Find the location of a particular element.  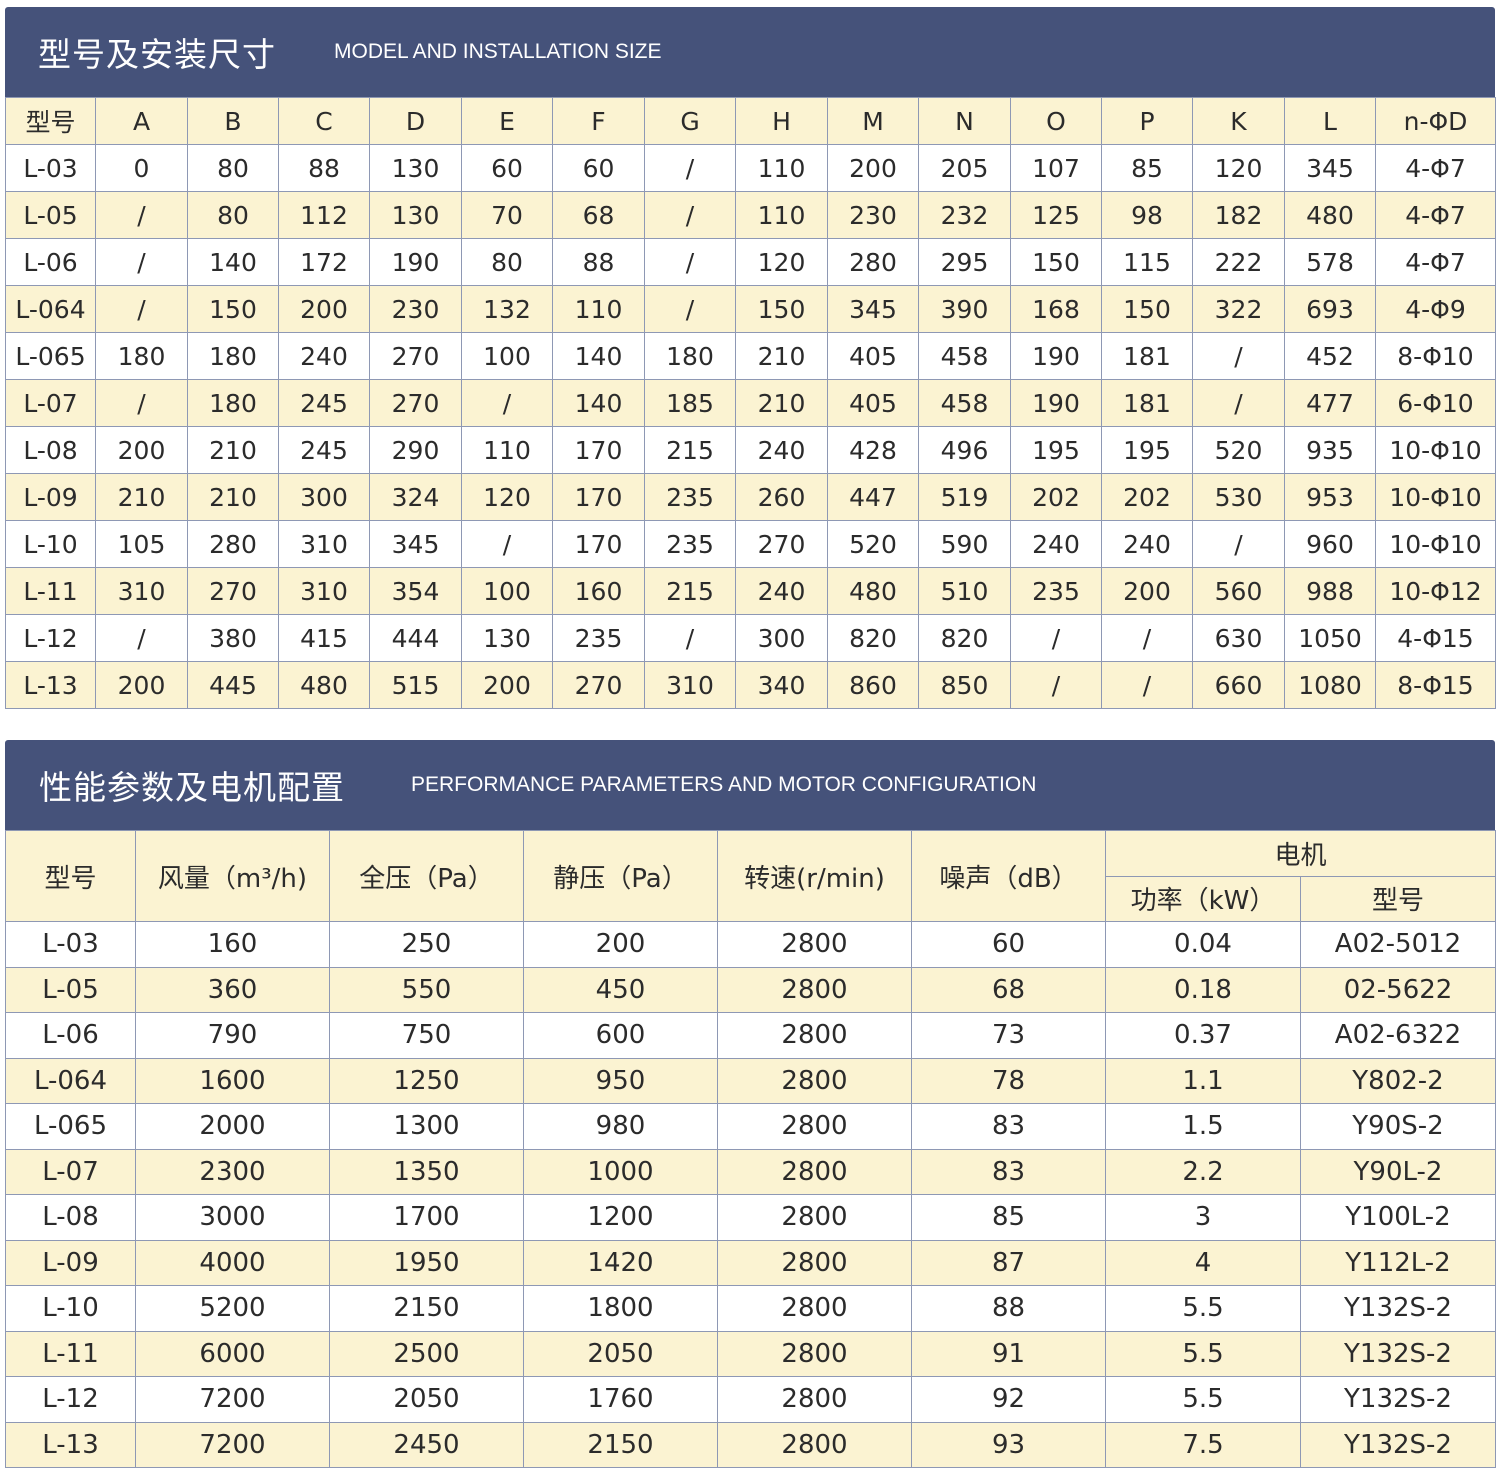

perf-value-cell: 2150 is located at coordinates (426, 1308).